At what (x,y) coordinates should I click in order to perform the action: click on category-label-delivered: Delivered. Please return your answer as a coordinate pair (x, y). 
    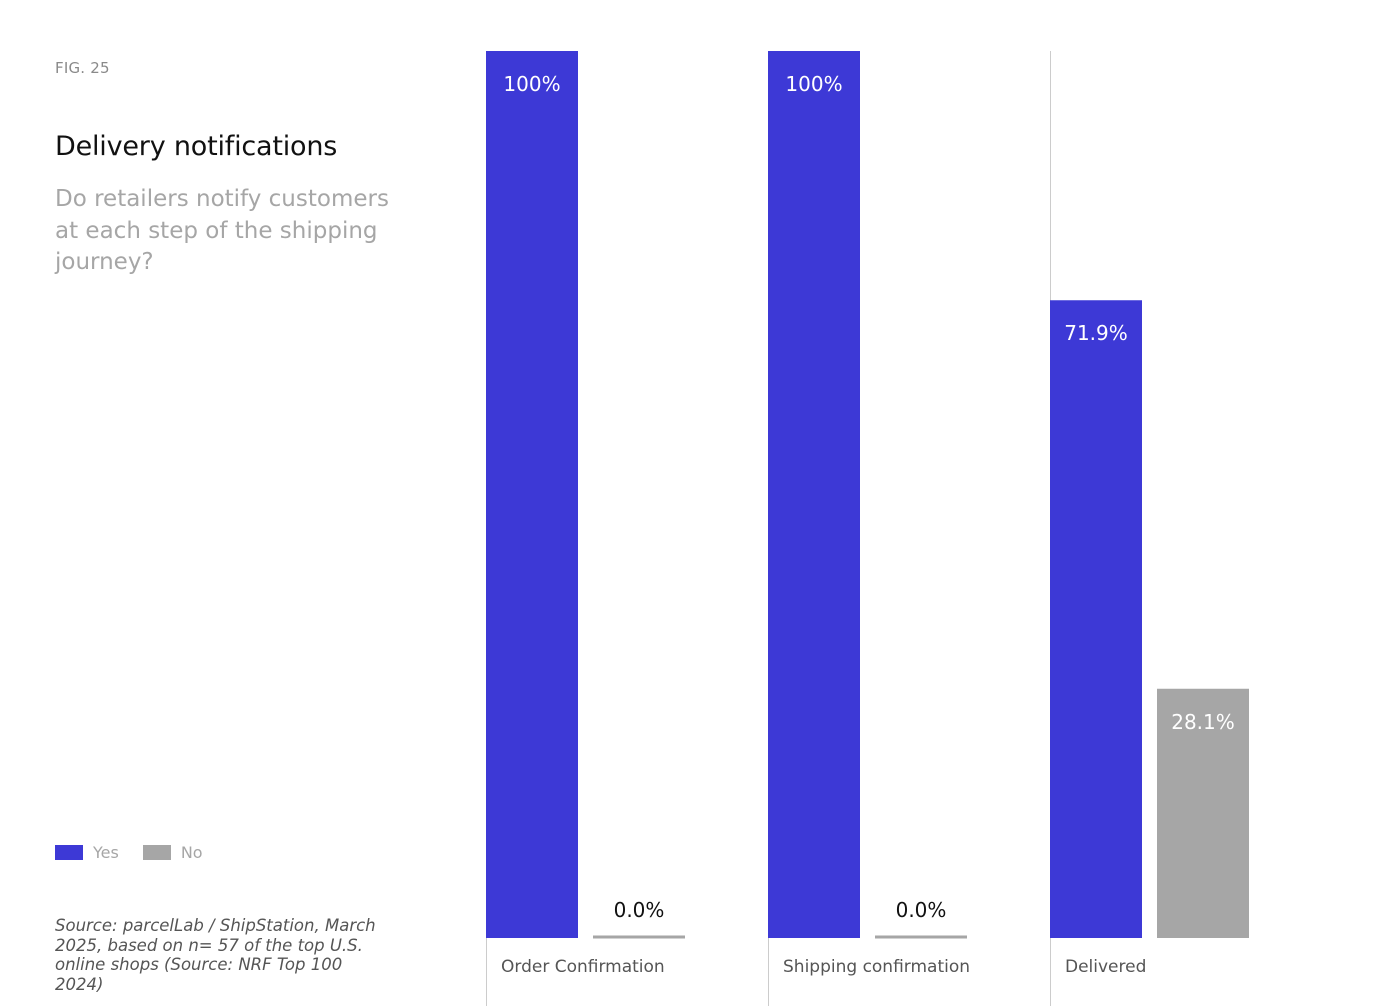
    Looking at the image, I should click on (1105, 967).